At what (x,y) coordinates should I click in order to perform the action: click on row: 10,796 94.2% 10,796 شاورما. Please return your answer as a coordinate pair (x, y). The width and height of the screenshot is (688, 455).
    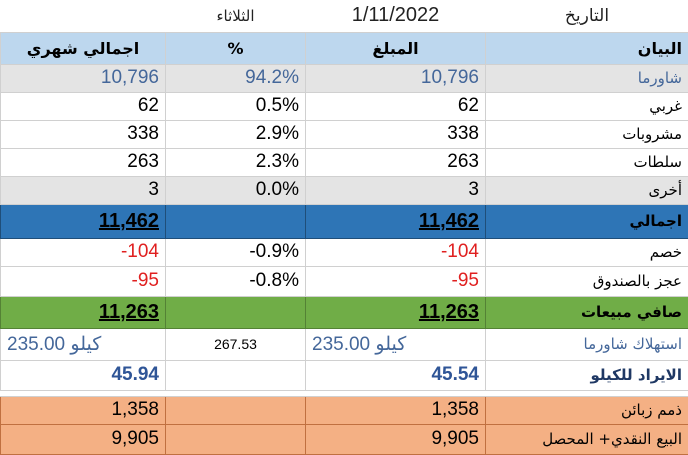
    Looking at the image, I should click on (344, 78).